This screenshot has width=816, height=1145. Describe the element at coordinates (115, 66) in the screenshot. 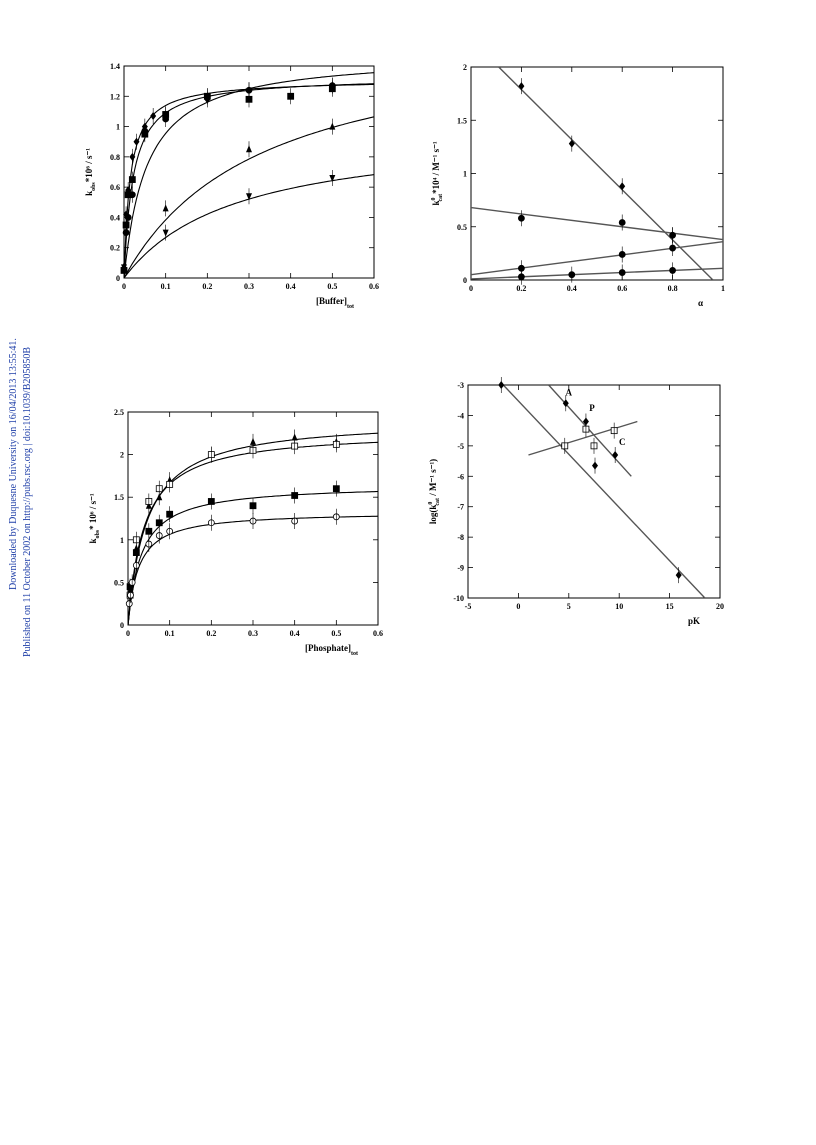

I see `y-tick-label: 1.4` at that location.